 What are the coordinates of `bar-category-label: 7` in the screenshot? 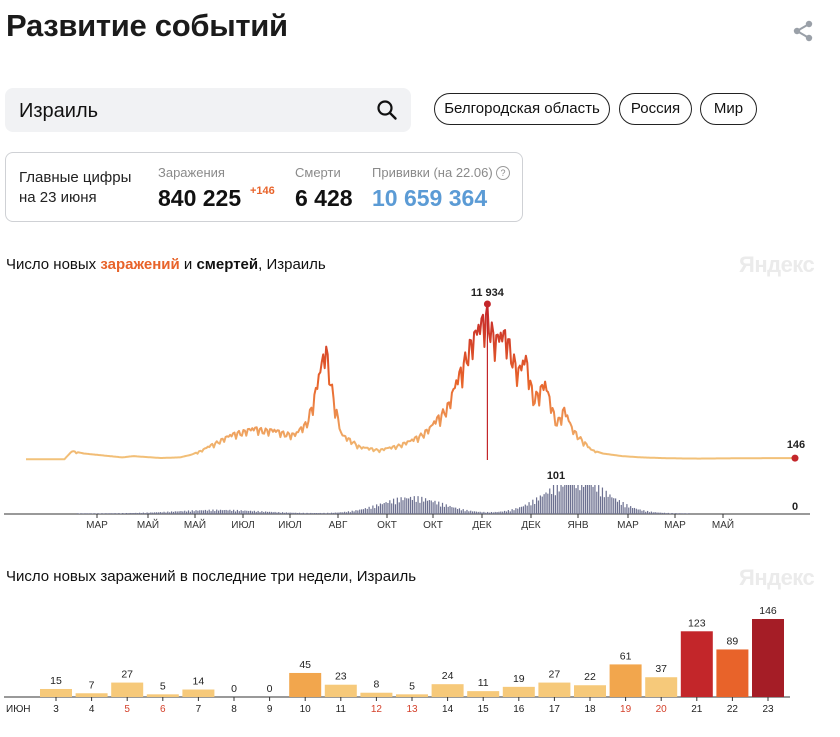 It's located at (199, 709).